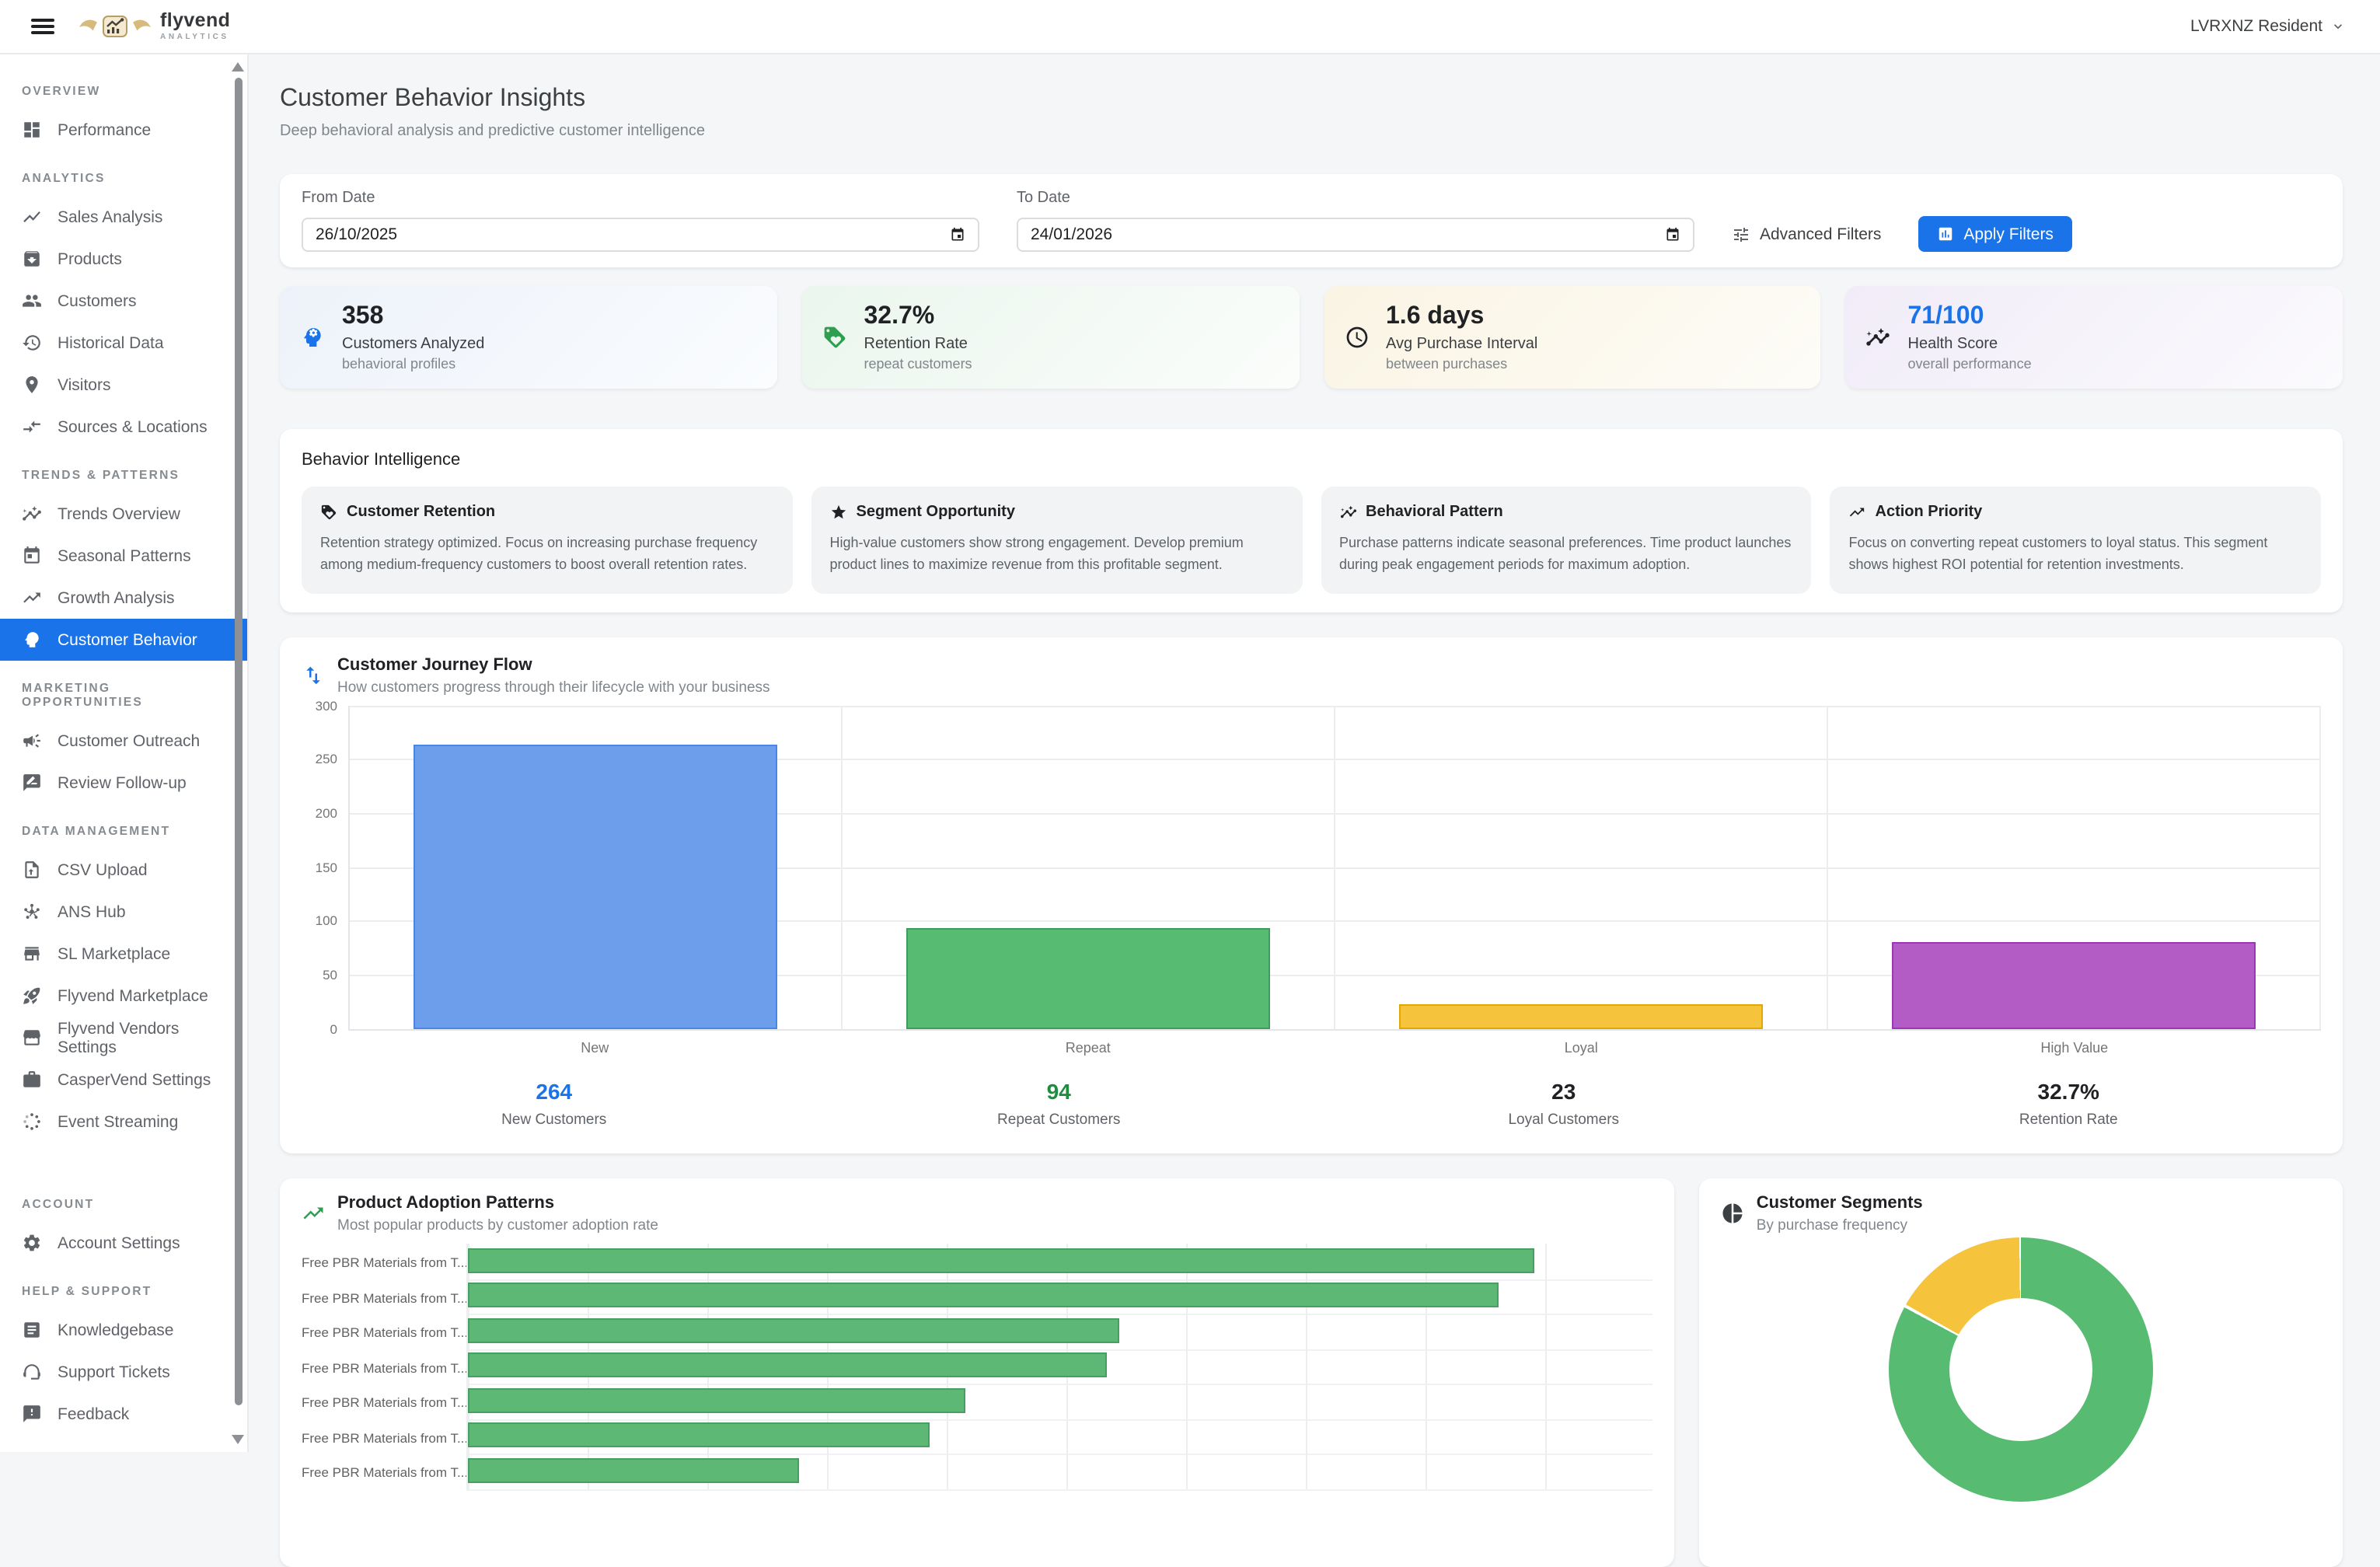 The width and height of the screenshot is (2380, 1567). What do you see at coordinates (105, 129) in the screenshot?
I see `sidebar-item-label: Performance` at bounding box center [105, 129].